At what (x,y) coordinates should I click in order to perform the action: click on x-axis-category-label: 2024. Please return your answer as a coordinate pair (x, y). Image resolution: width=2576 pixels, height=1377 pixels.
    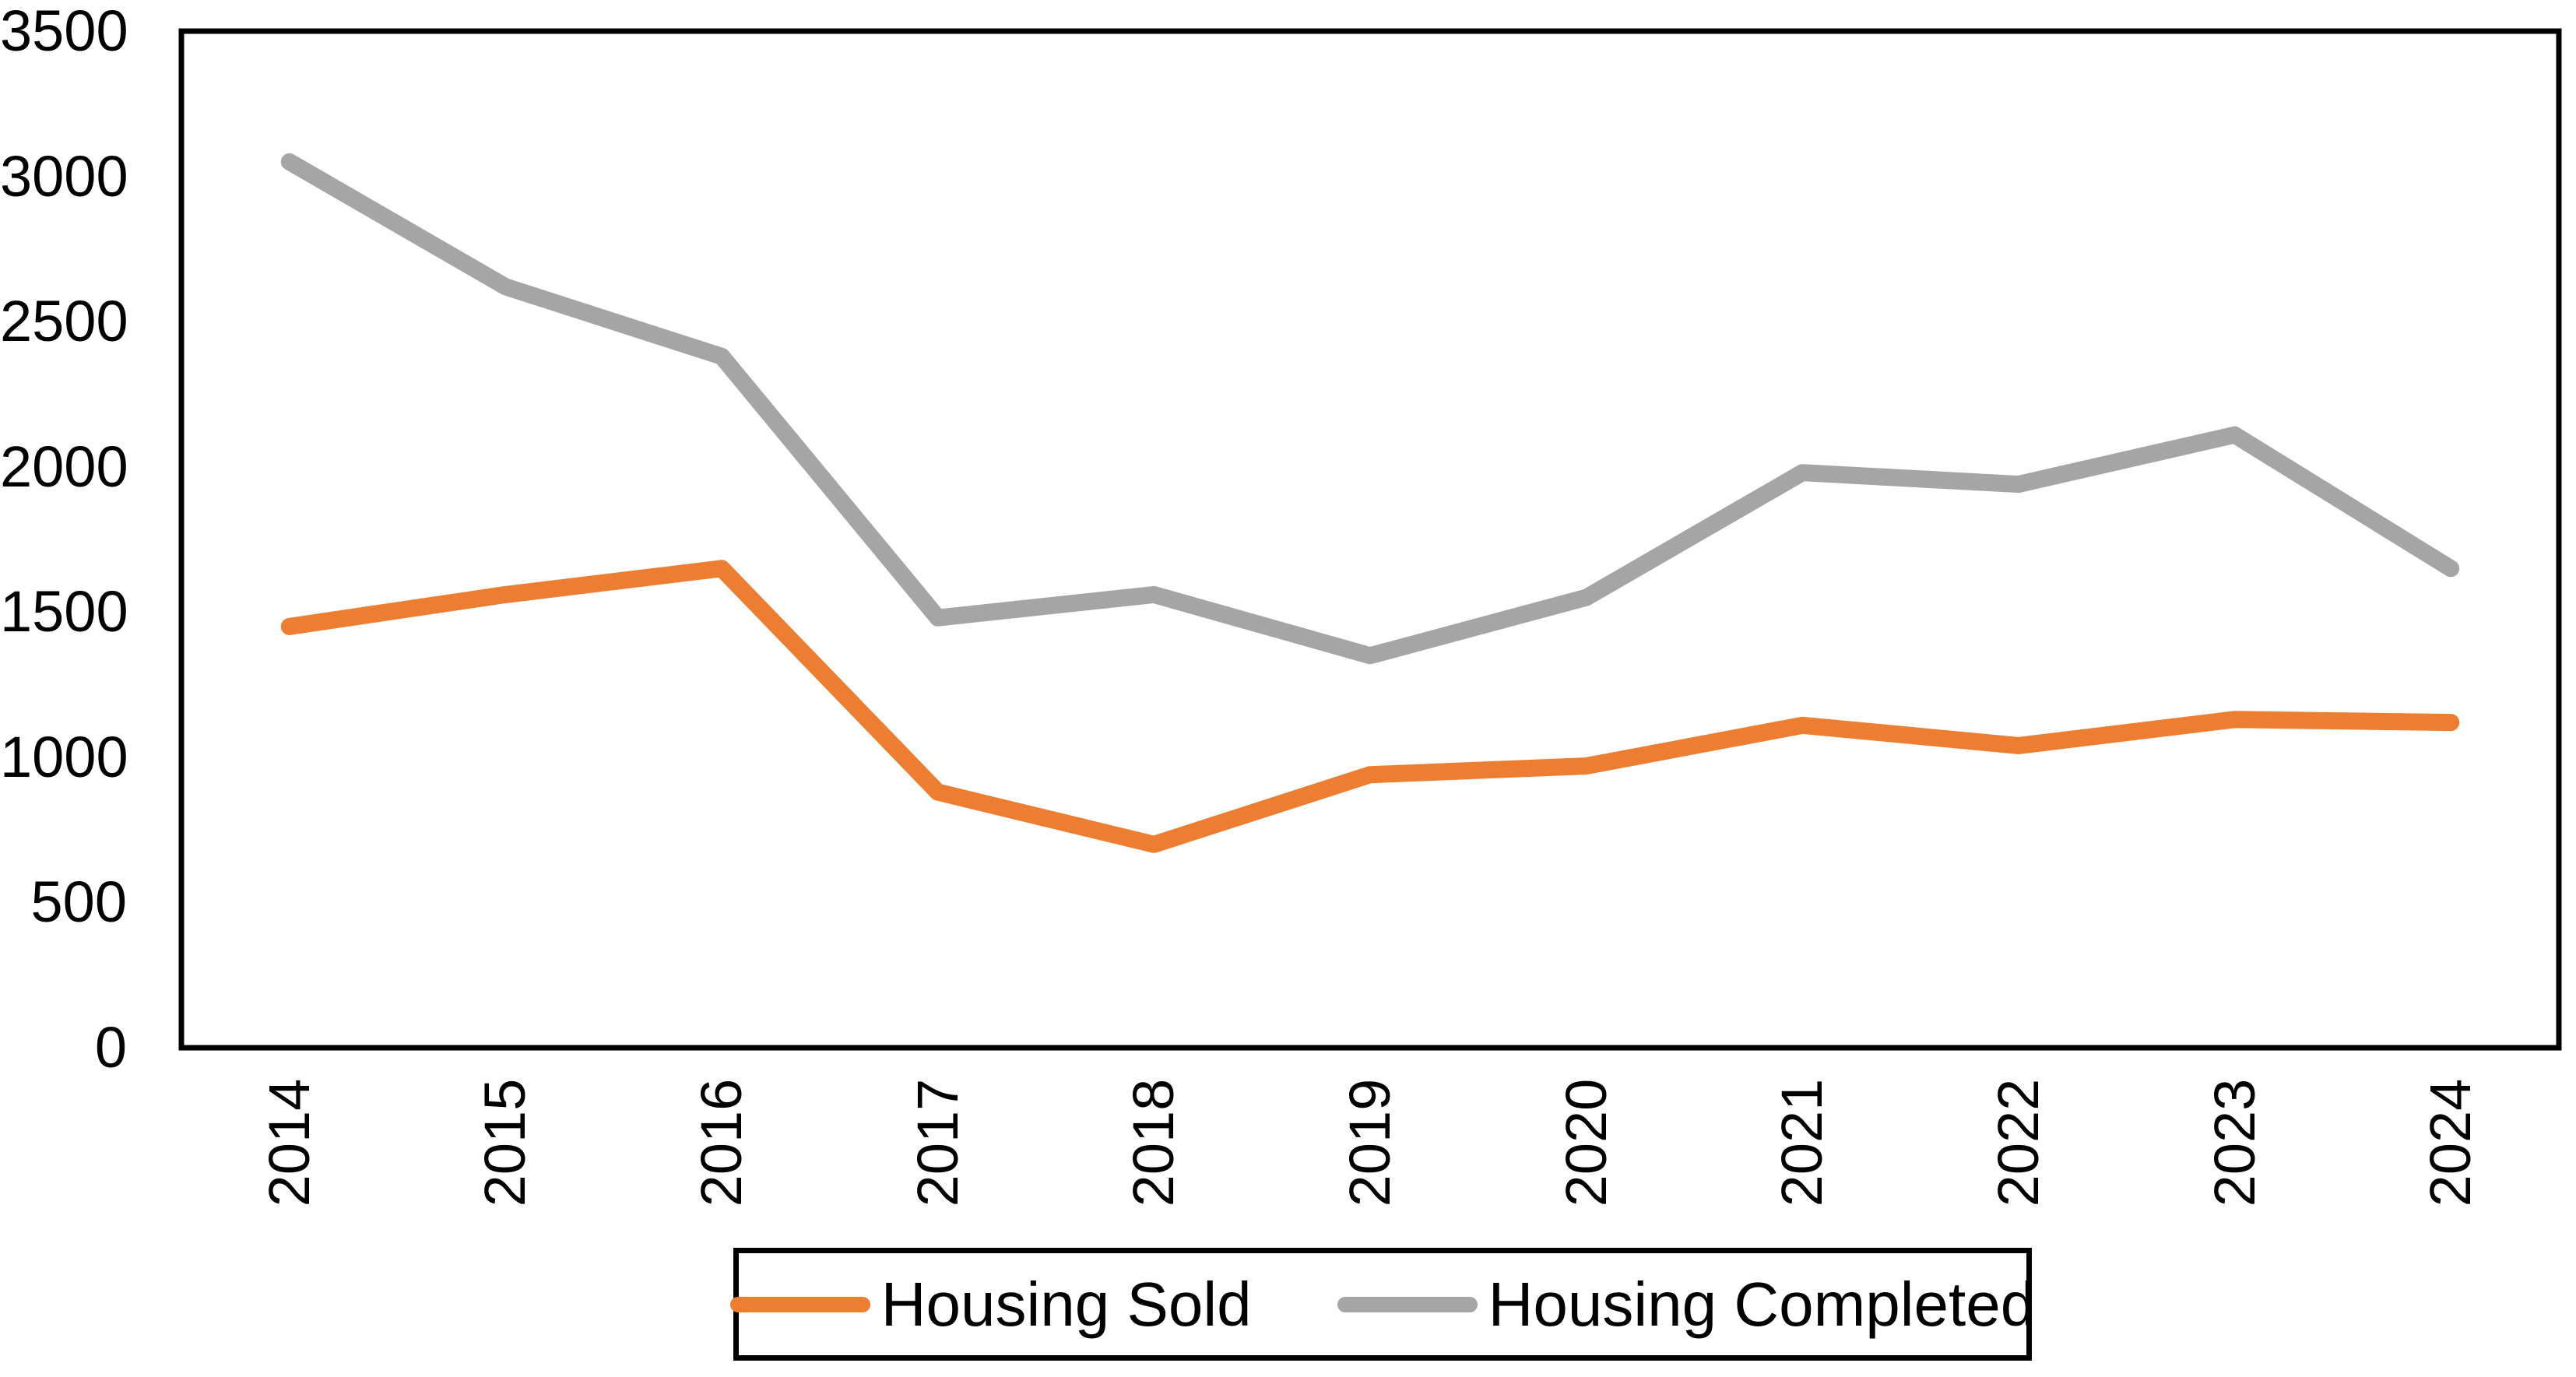
    Looking at the image, I should click on (2450, 1142).